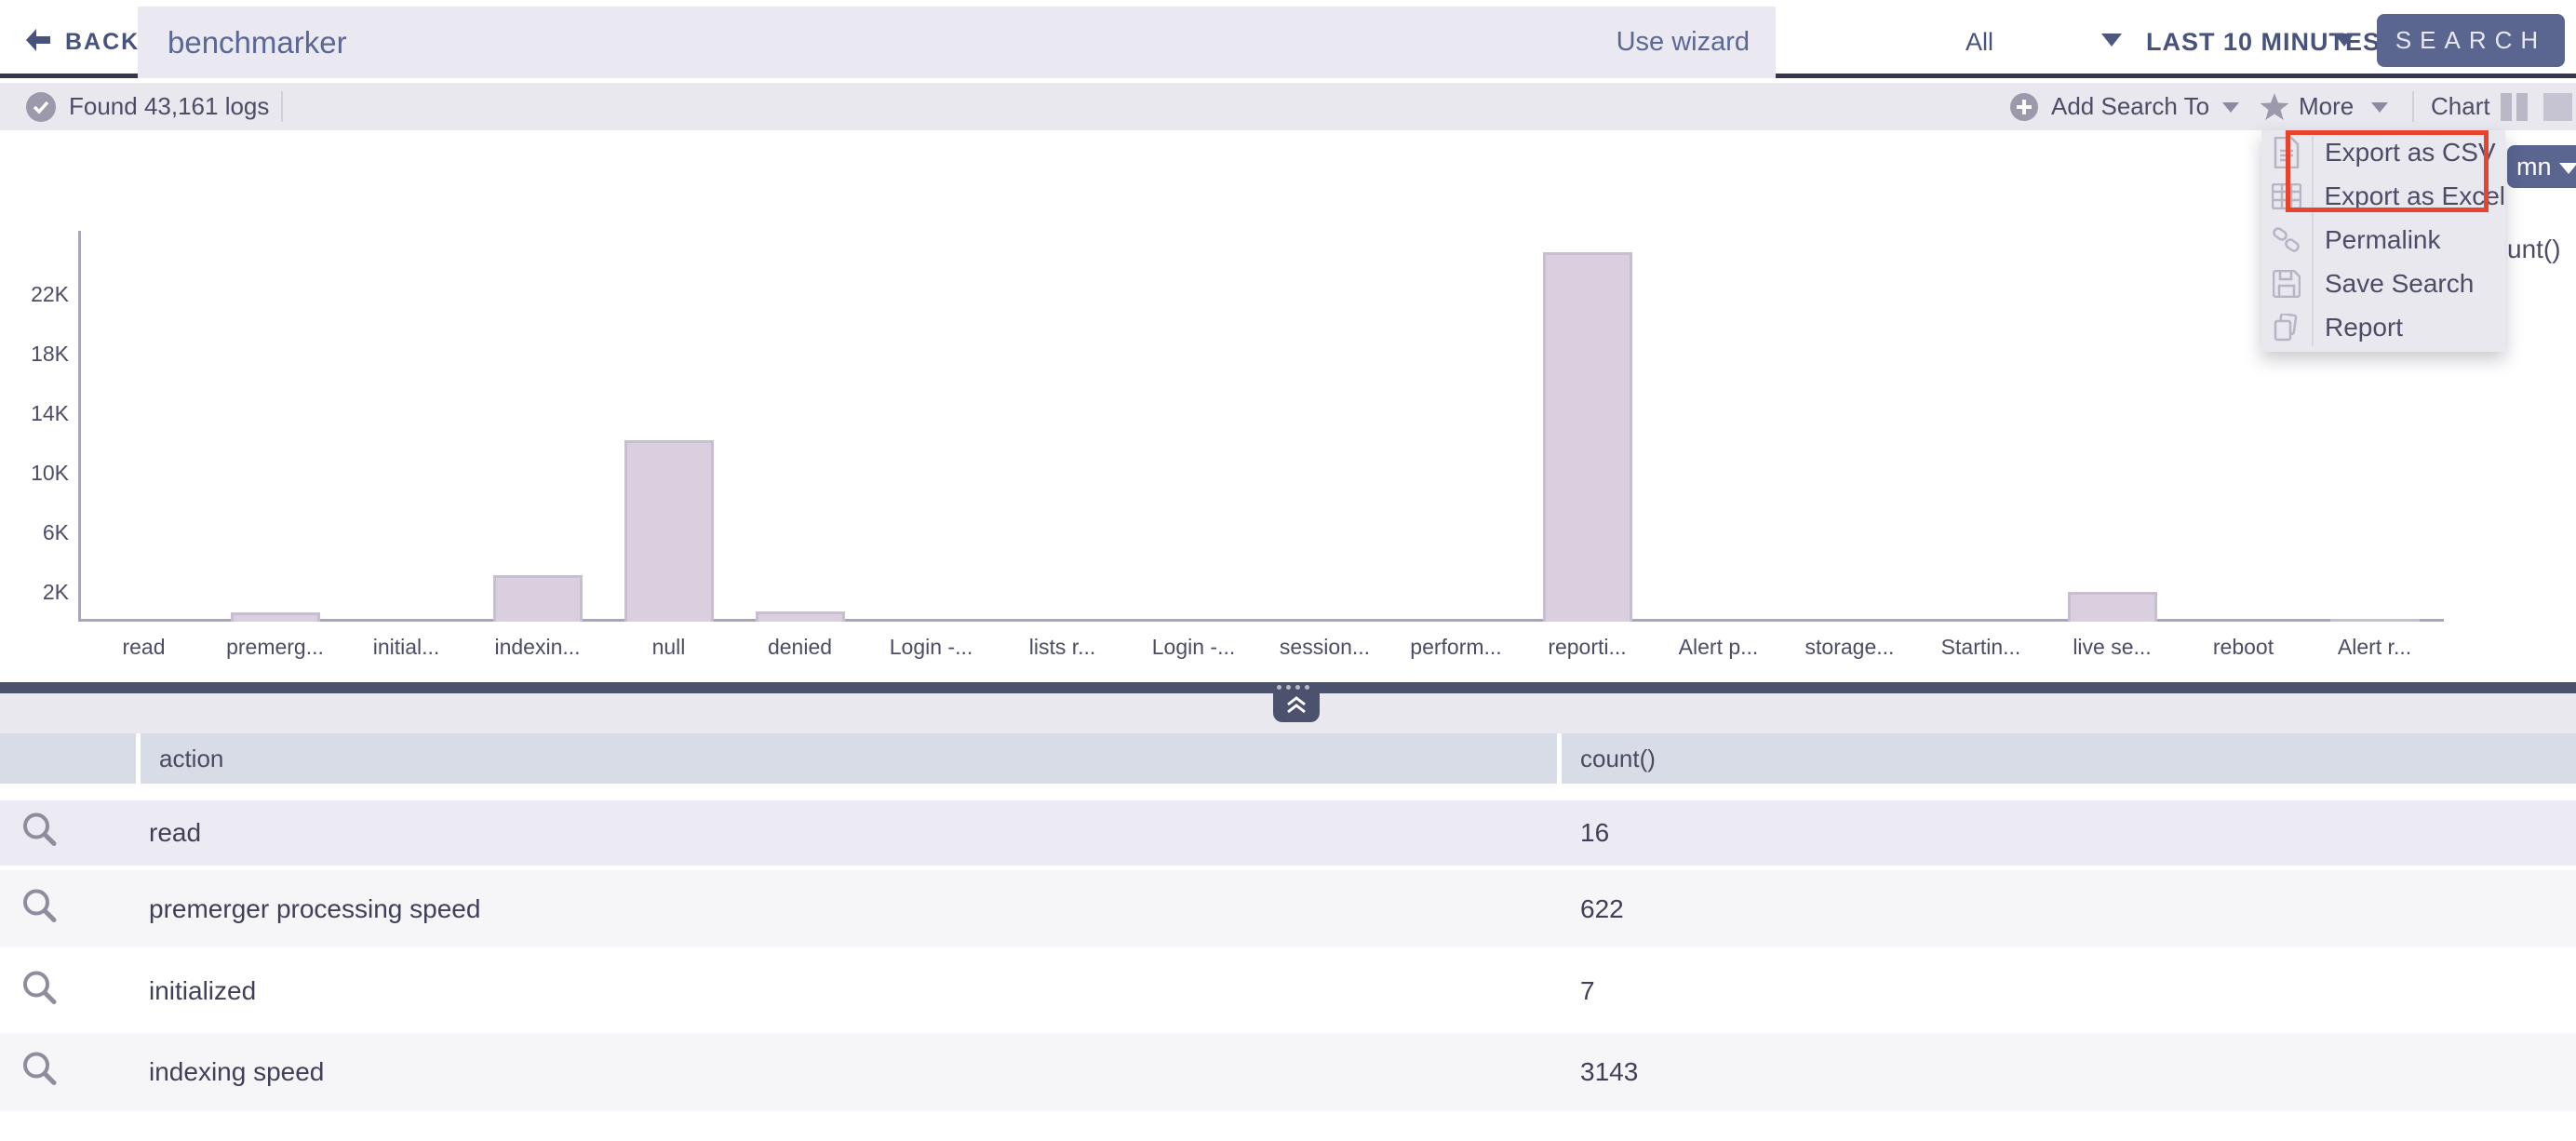  Describe the element at coordinates (79, 426) in the screenshot. I see `y-axis-line` at that location.